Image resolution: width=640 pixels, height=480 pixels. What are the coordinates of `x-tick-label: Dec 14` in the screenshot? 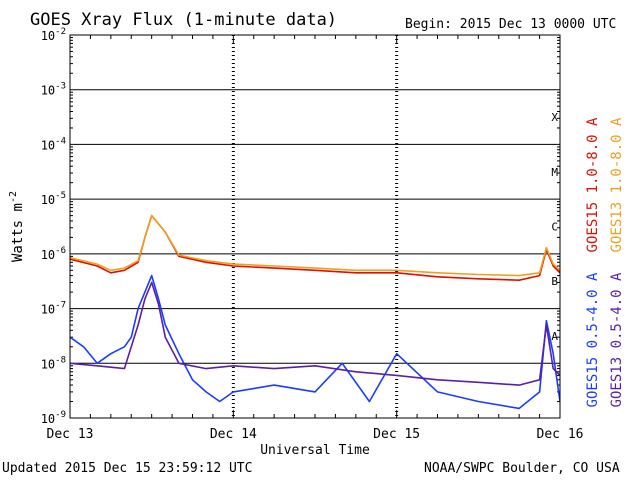 It's located at (233, 434).